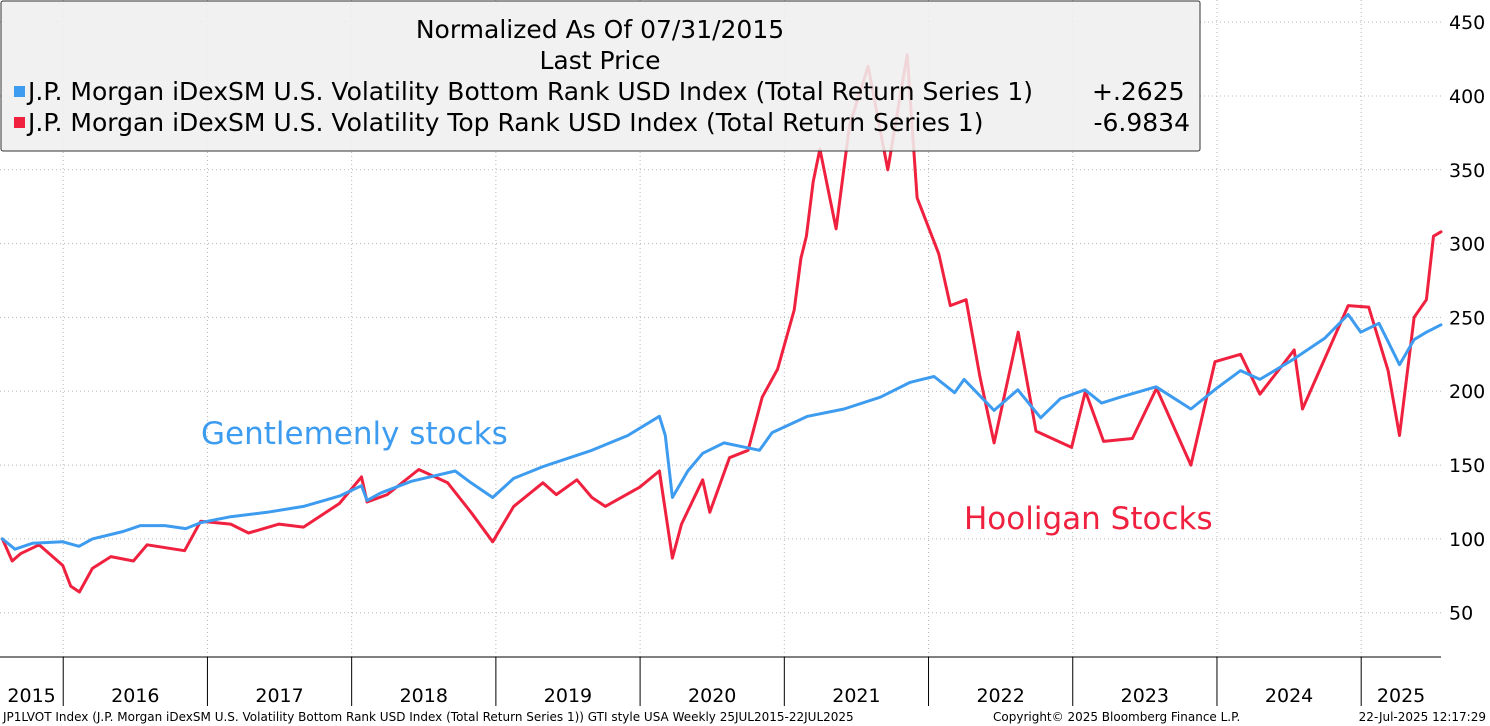 The width and height of the screenshot is (1490, 726). What do you see at coordinates (1467, 466) in the screenshot?
I see `y-tick-label: 150` at bounding box center [1467, 466].